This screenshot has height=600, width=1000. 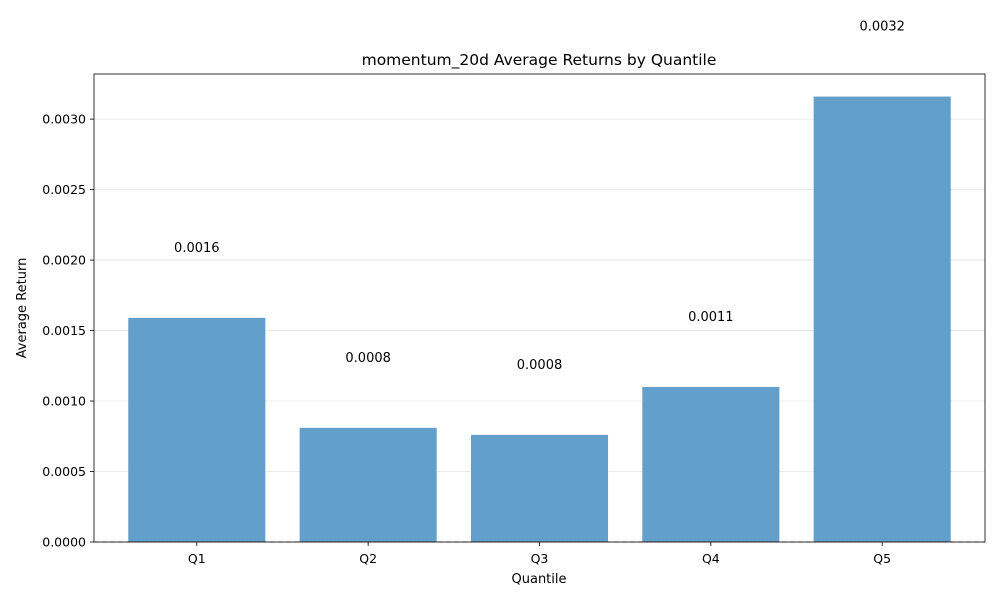 I want to click on y-tick-label: 0.0015, so click(x=64, y=330).